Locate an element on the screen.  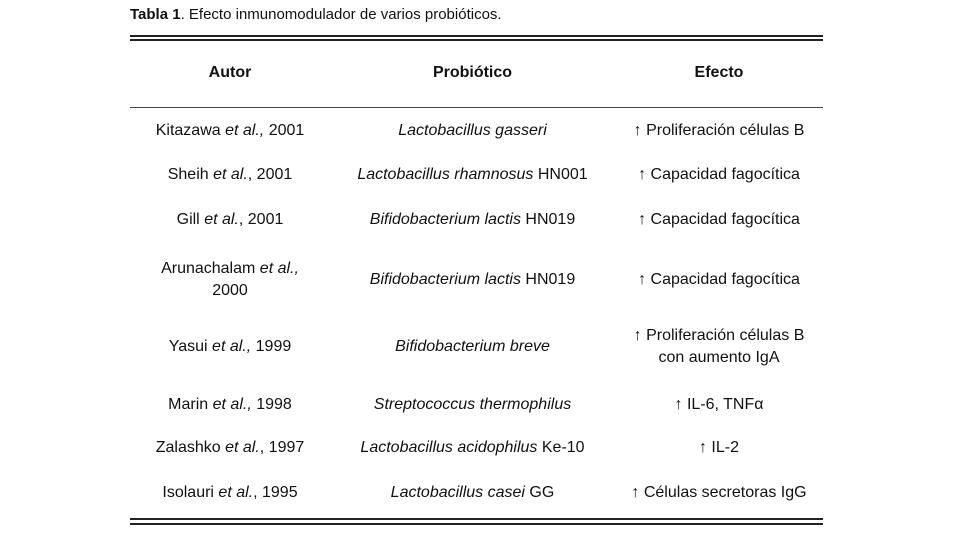
author-cell: Zalashko et al., 1997 is located at coordinates (230, 448).